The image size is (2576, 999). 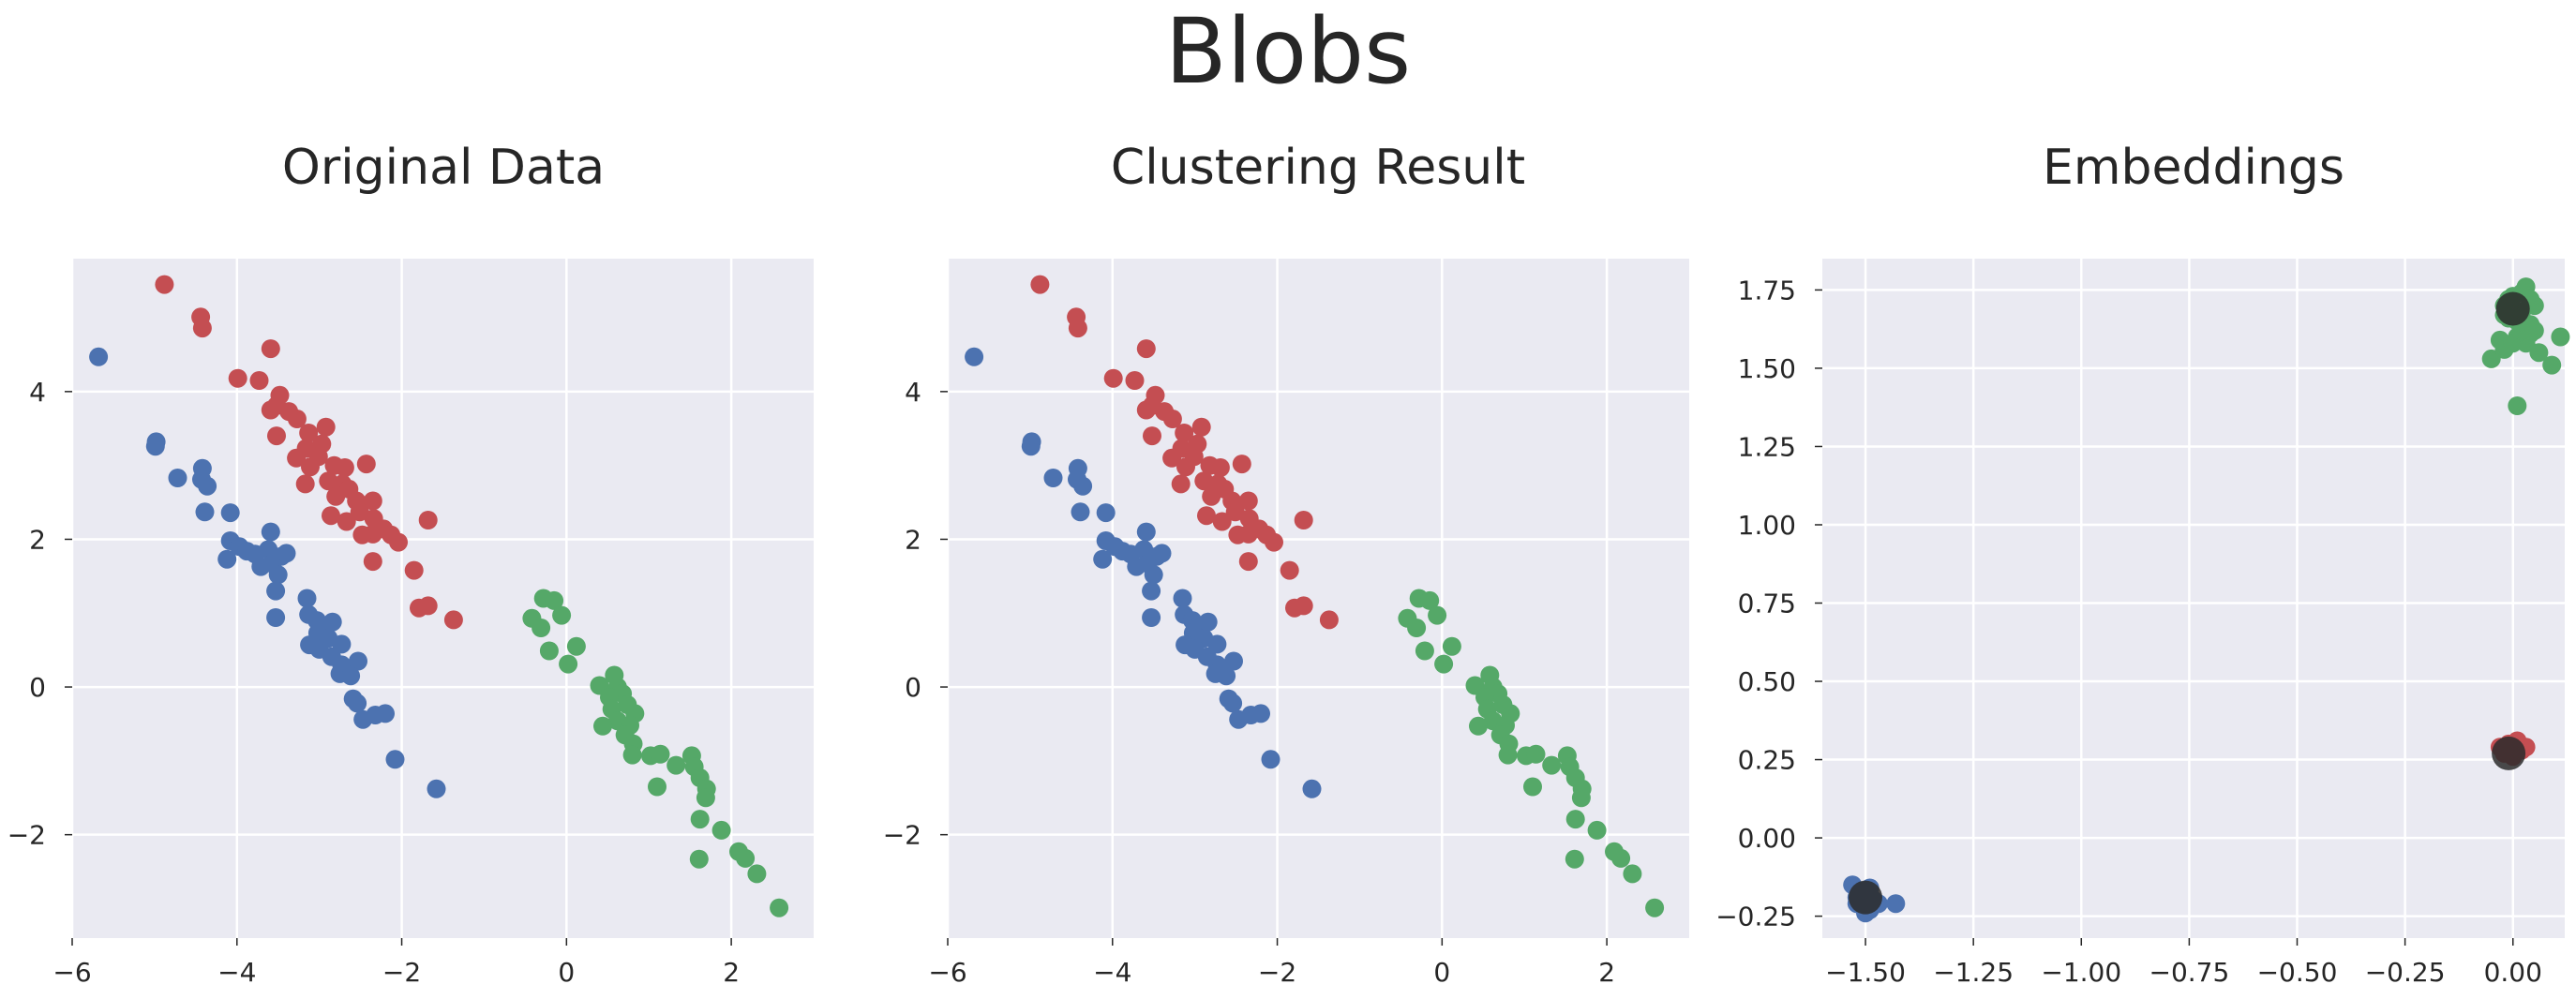 What do you see at coordinates (1288, 52) in the screenshot?
I see `figure-title: Blobs` at bounding box center [1288, 52].